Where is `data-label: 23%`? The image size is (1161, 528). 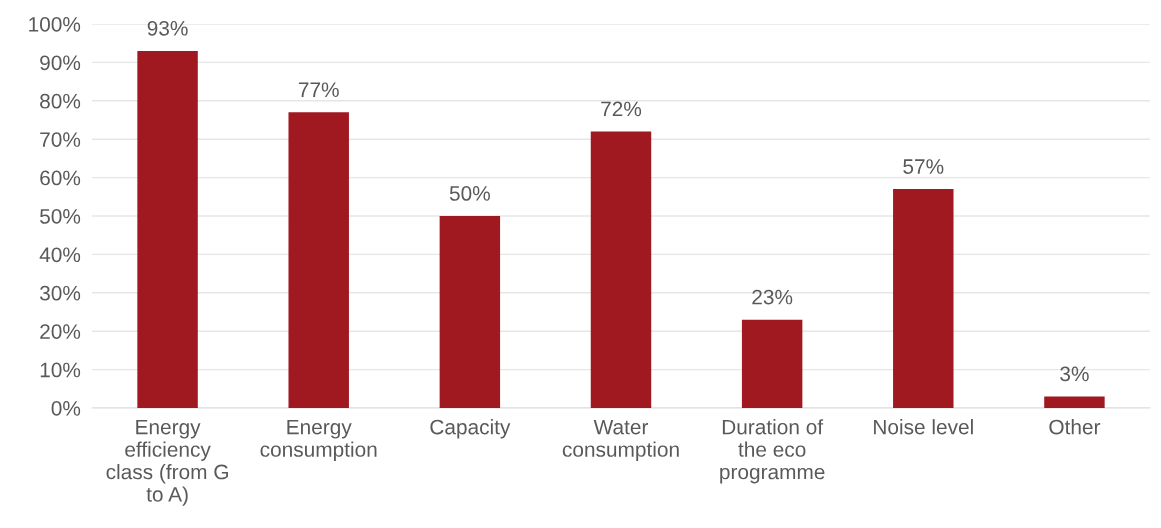
data-label: 23% is located at coordinates (772, 297).